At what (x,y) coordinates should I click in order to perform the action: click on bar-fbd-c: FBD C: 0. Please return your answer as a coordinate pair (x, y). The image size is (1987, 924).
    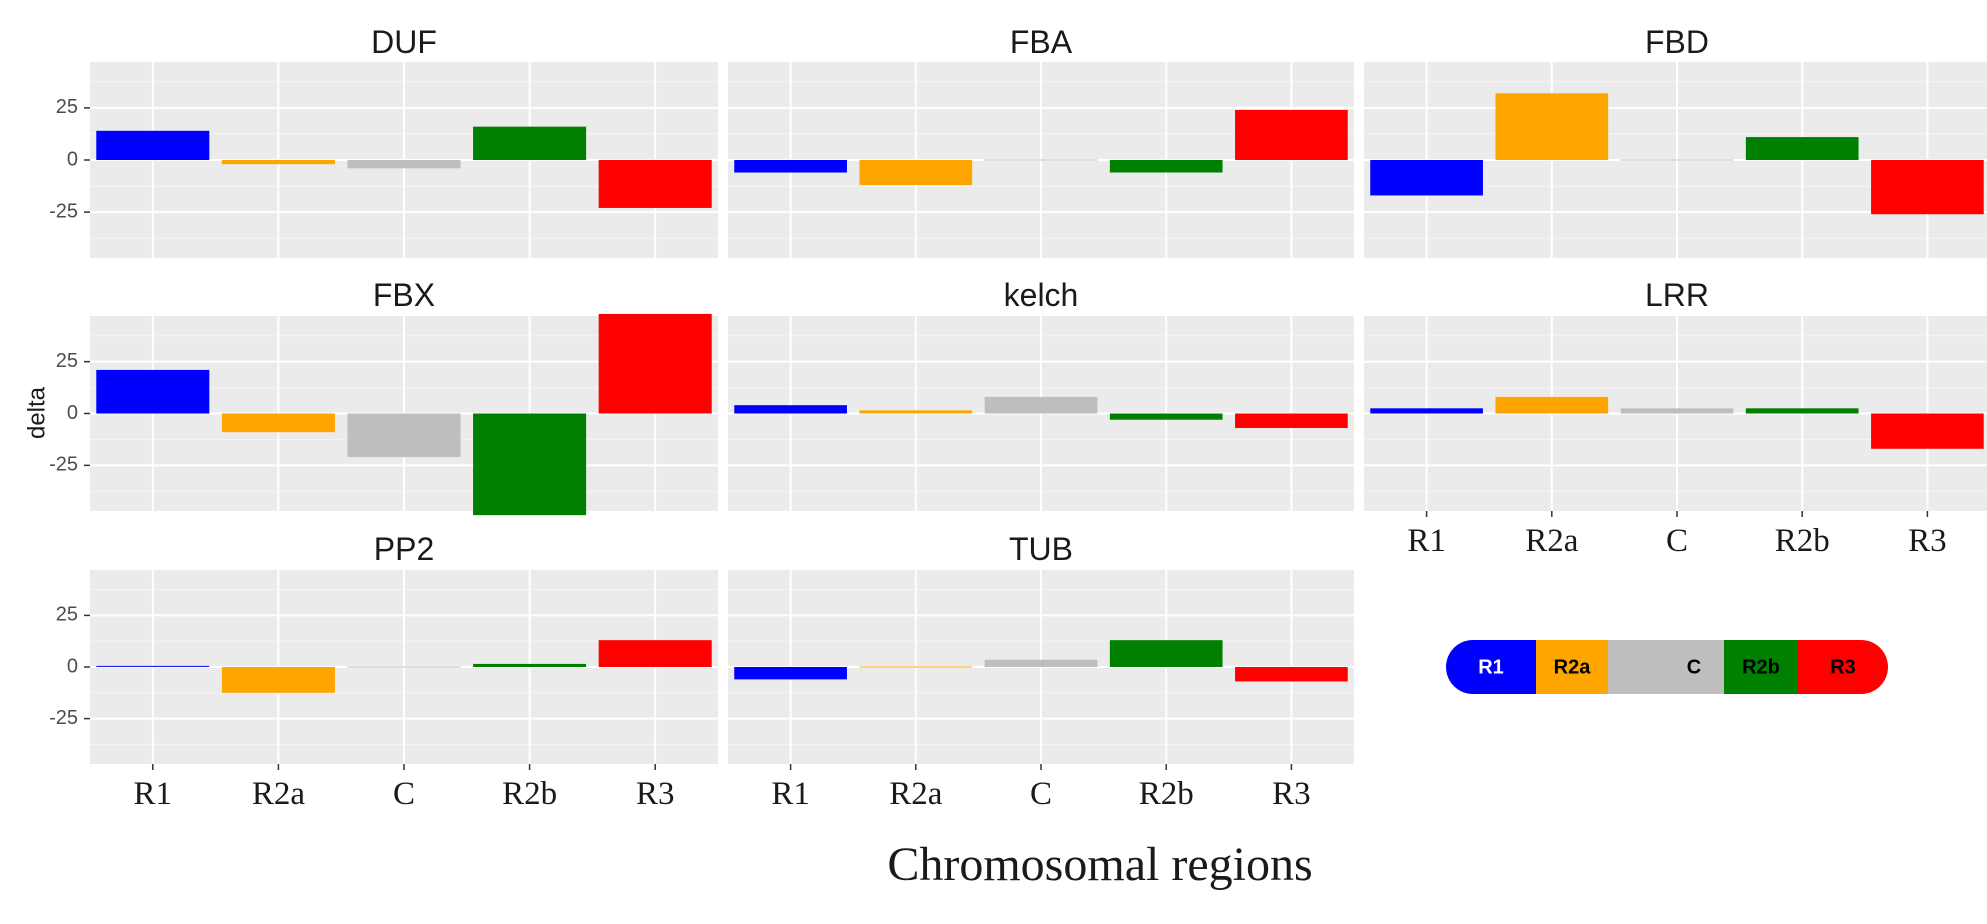
    Looking at the image, I should click on (1677, 160).